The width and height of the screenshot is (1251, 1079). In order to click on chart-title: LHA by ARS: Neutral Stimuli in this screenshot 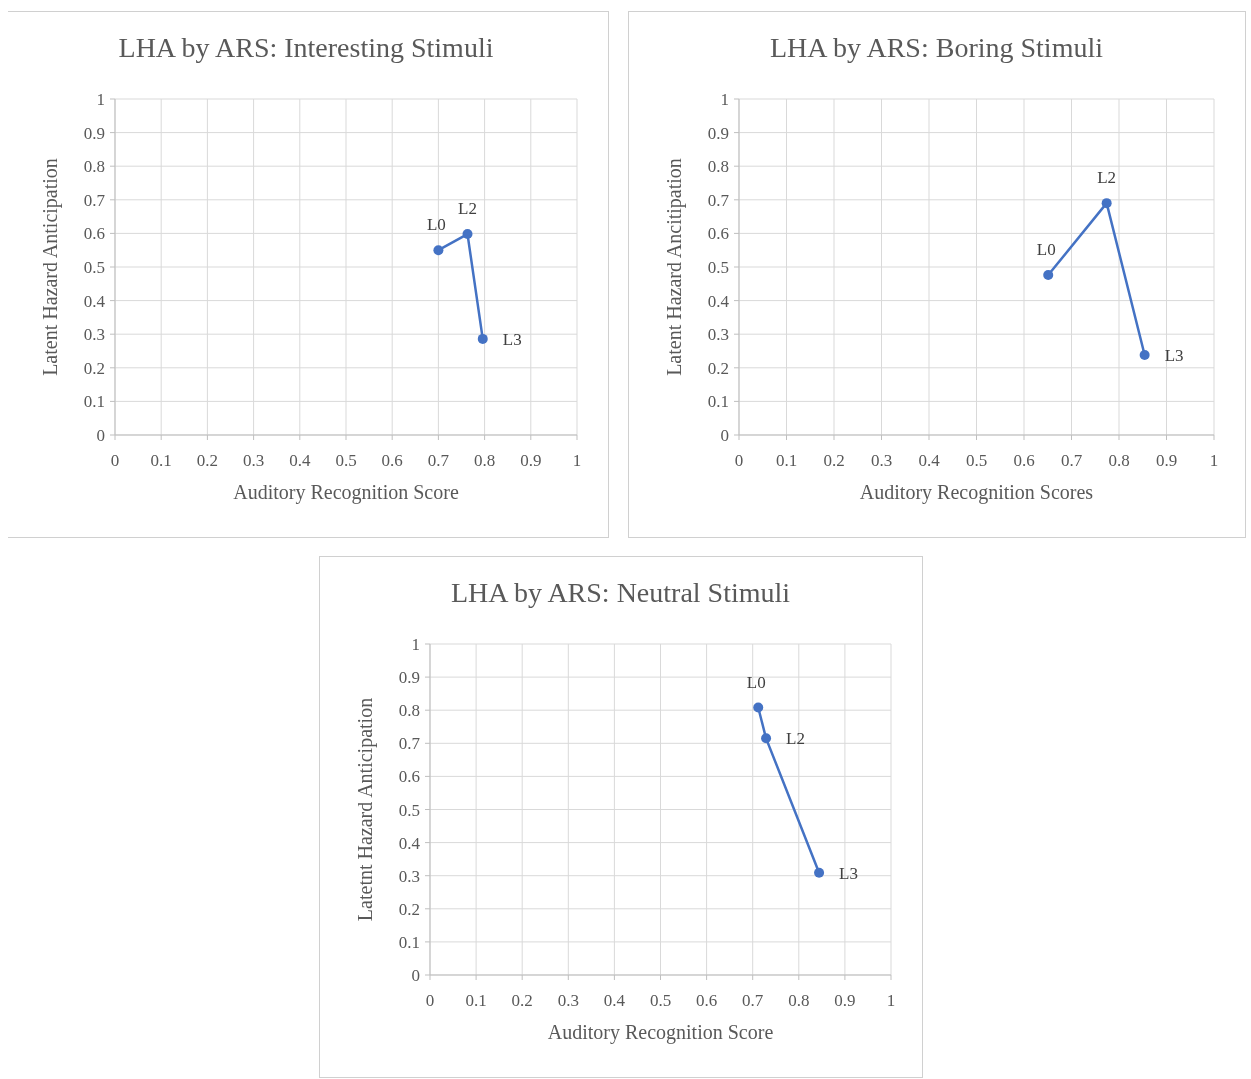, I will do `click(620, 592)`.